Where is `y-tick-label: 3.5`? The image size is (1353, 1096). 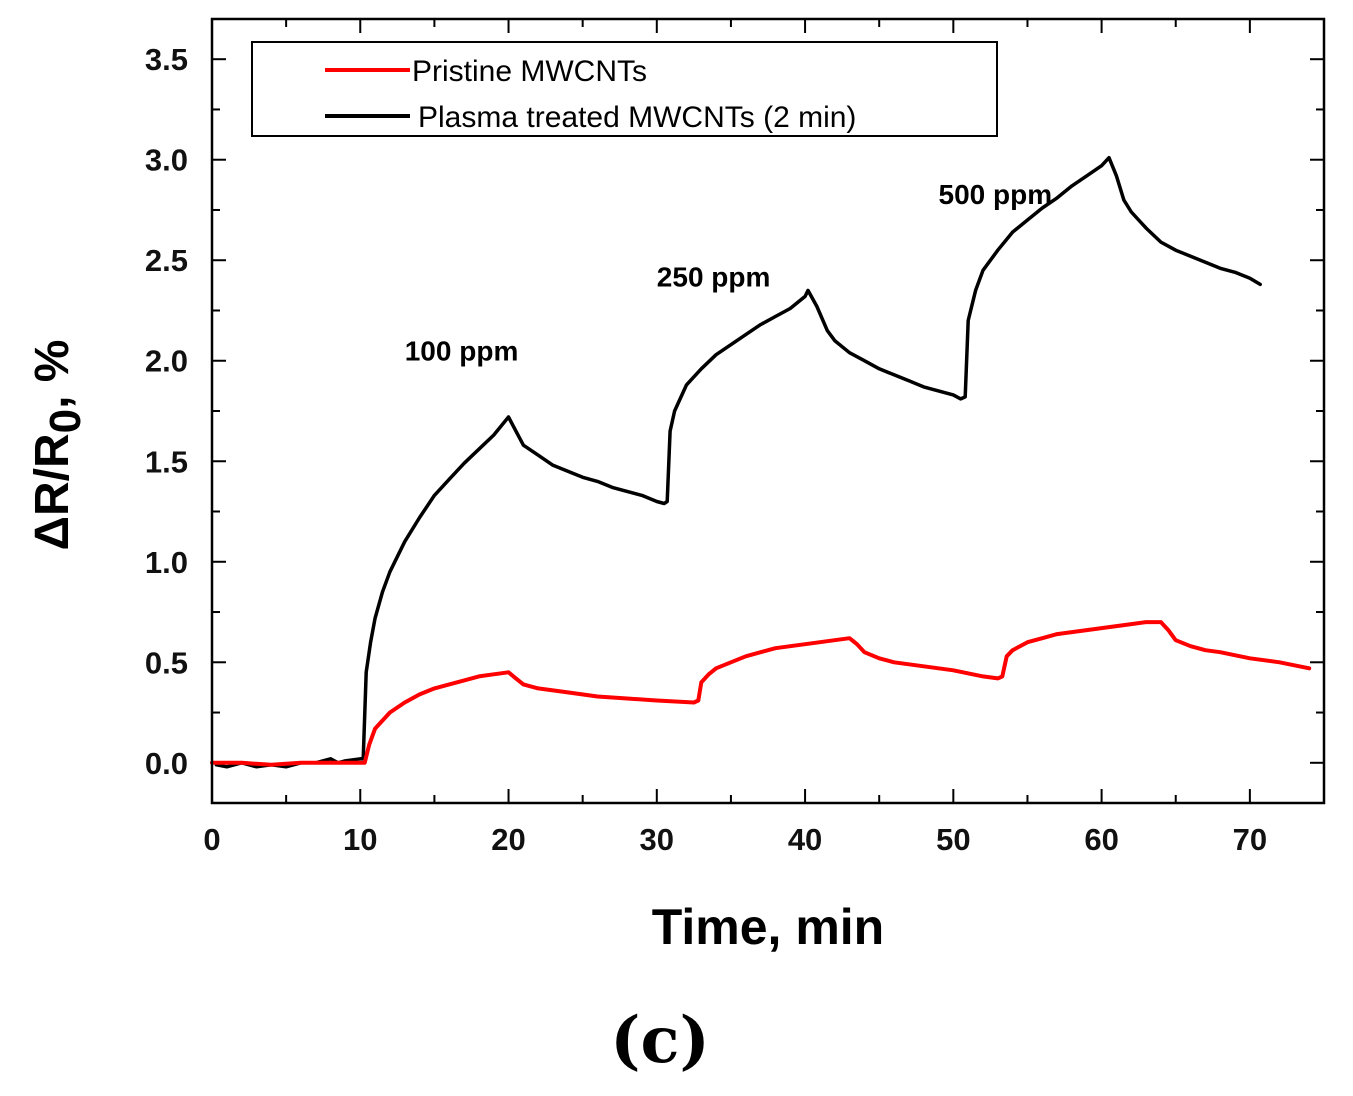 y-tick-label: 3.5 is located at coordinates (166, 59).